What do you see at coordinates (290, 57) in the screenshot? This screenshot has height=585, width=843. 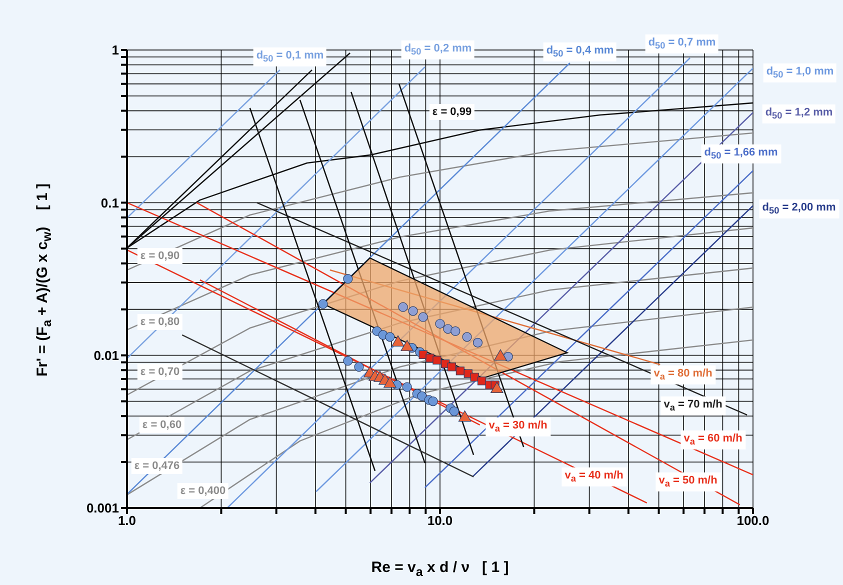 I see `series-label: d$_{50}$ = 0,1 mm` at bounding box center [290, 57].